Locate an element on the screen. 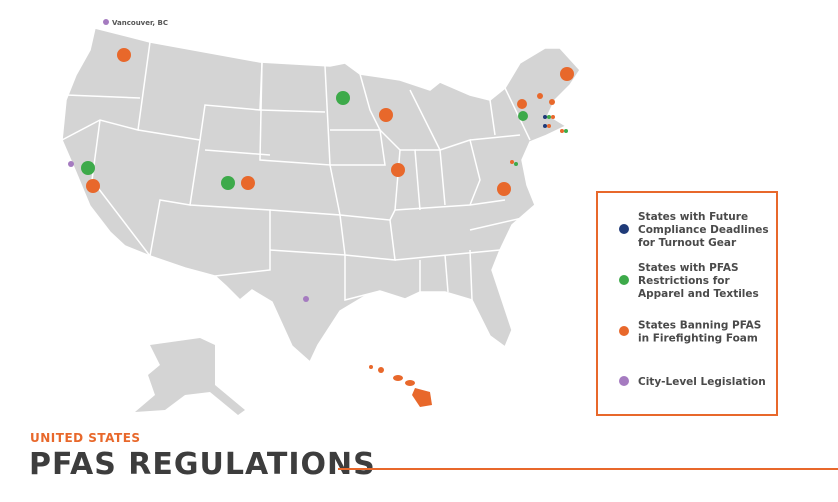  legend-label: for Turnout Gear is located at coordinates (687, 243).